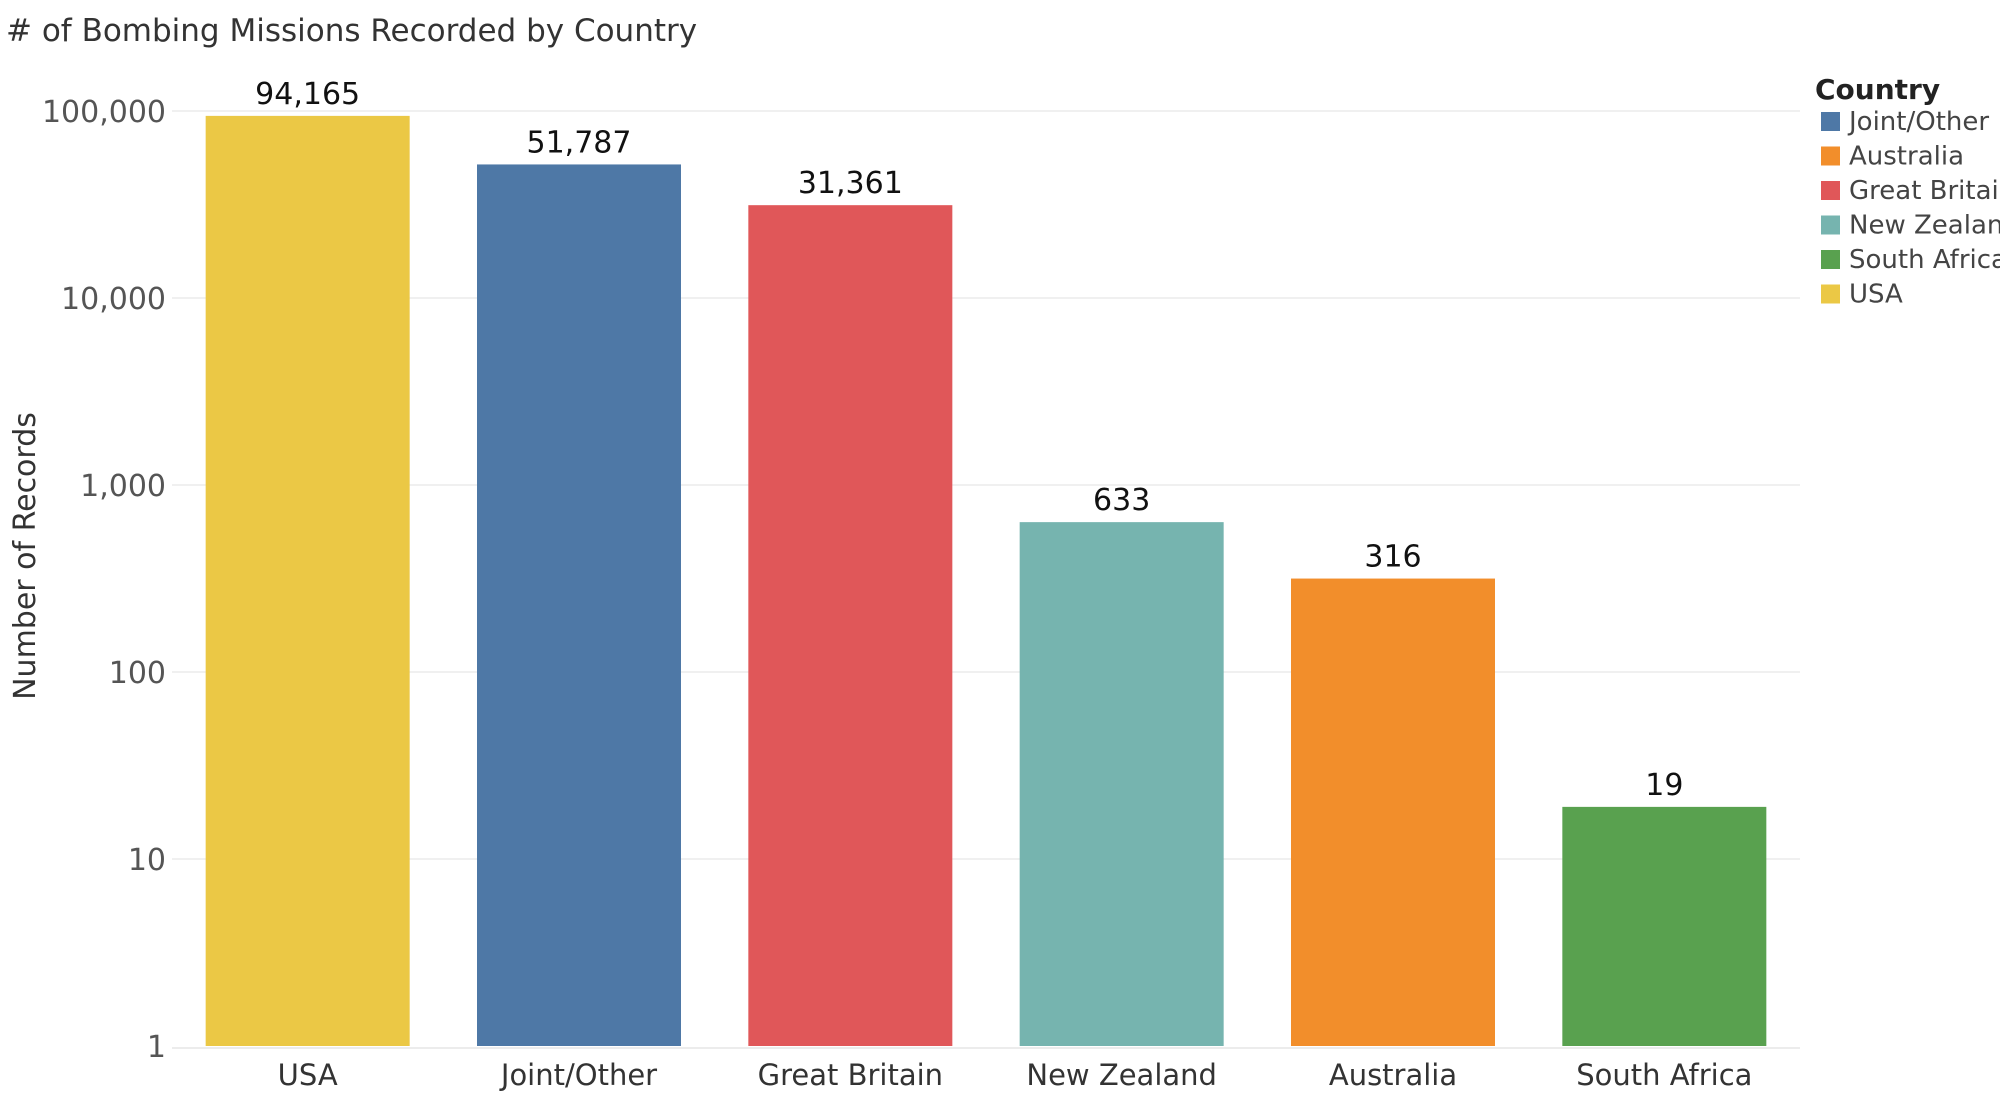  What do you see at coordinates (850, 183) in the screenshot?
I see `data-label: 31,361` at bounding box center [850, 183].